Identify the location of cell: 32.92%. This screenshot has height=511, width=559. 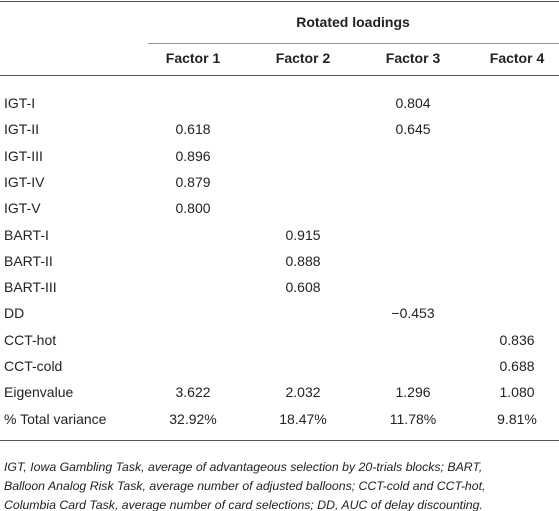
(193, 418).